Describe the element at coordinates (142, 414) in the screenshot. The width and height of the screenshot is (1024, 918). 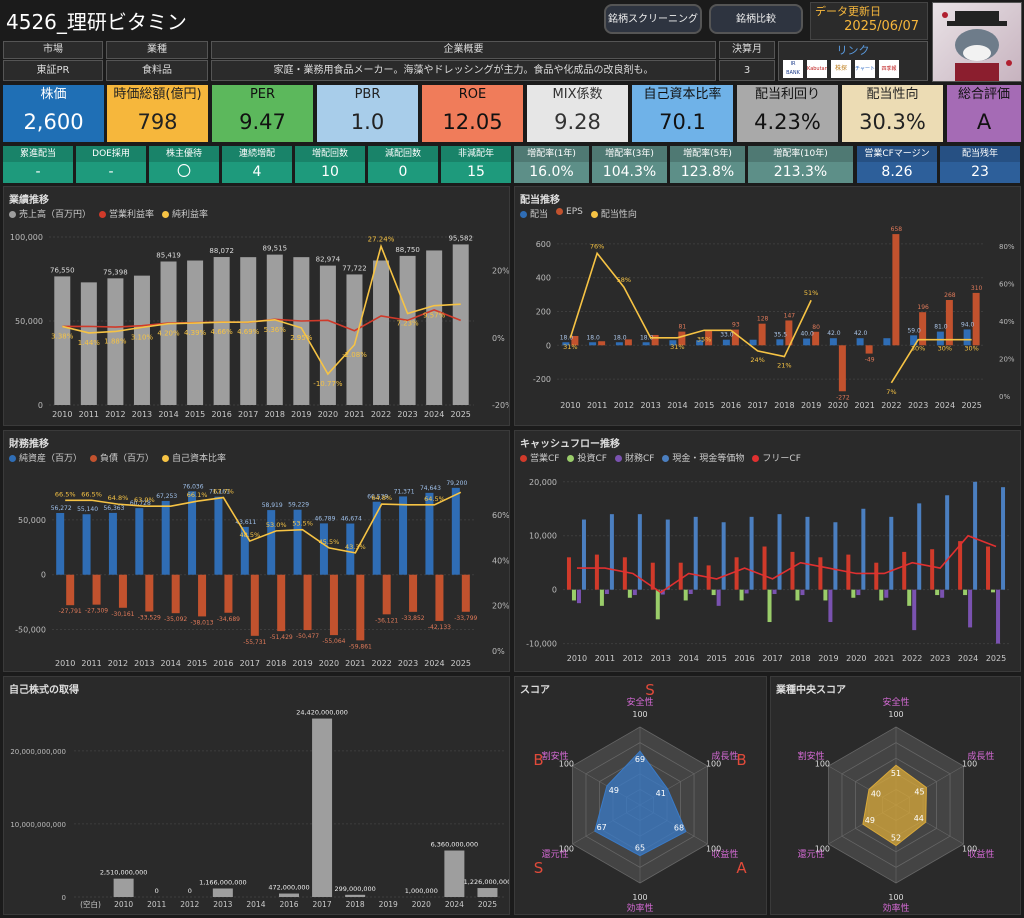
I see `x-tick: 2013` at that location.